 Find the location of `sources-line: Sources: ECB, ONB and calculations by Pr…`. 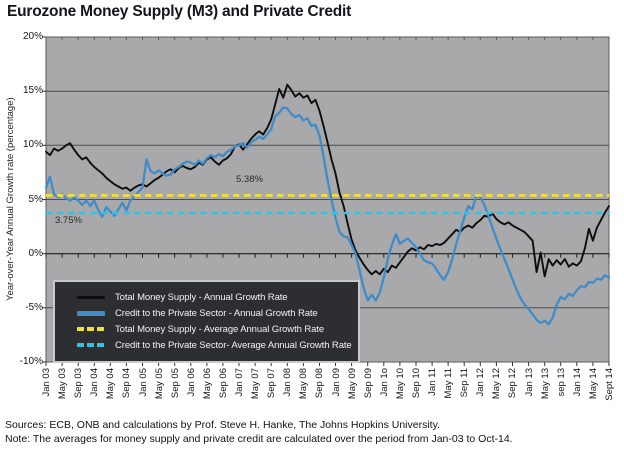

sources-line: Sources: ECB, ONB and calculations by Pr… is located at coordinates (222, 425).